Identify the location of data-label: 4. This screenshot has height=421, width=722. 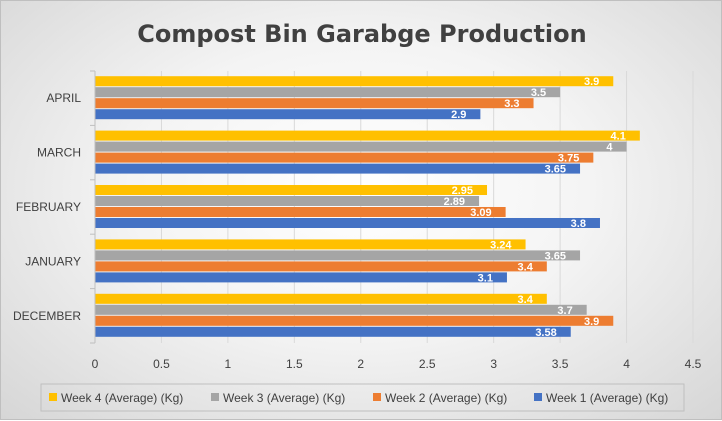
(609, 148).